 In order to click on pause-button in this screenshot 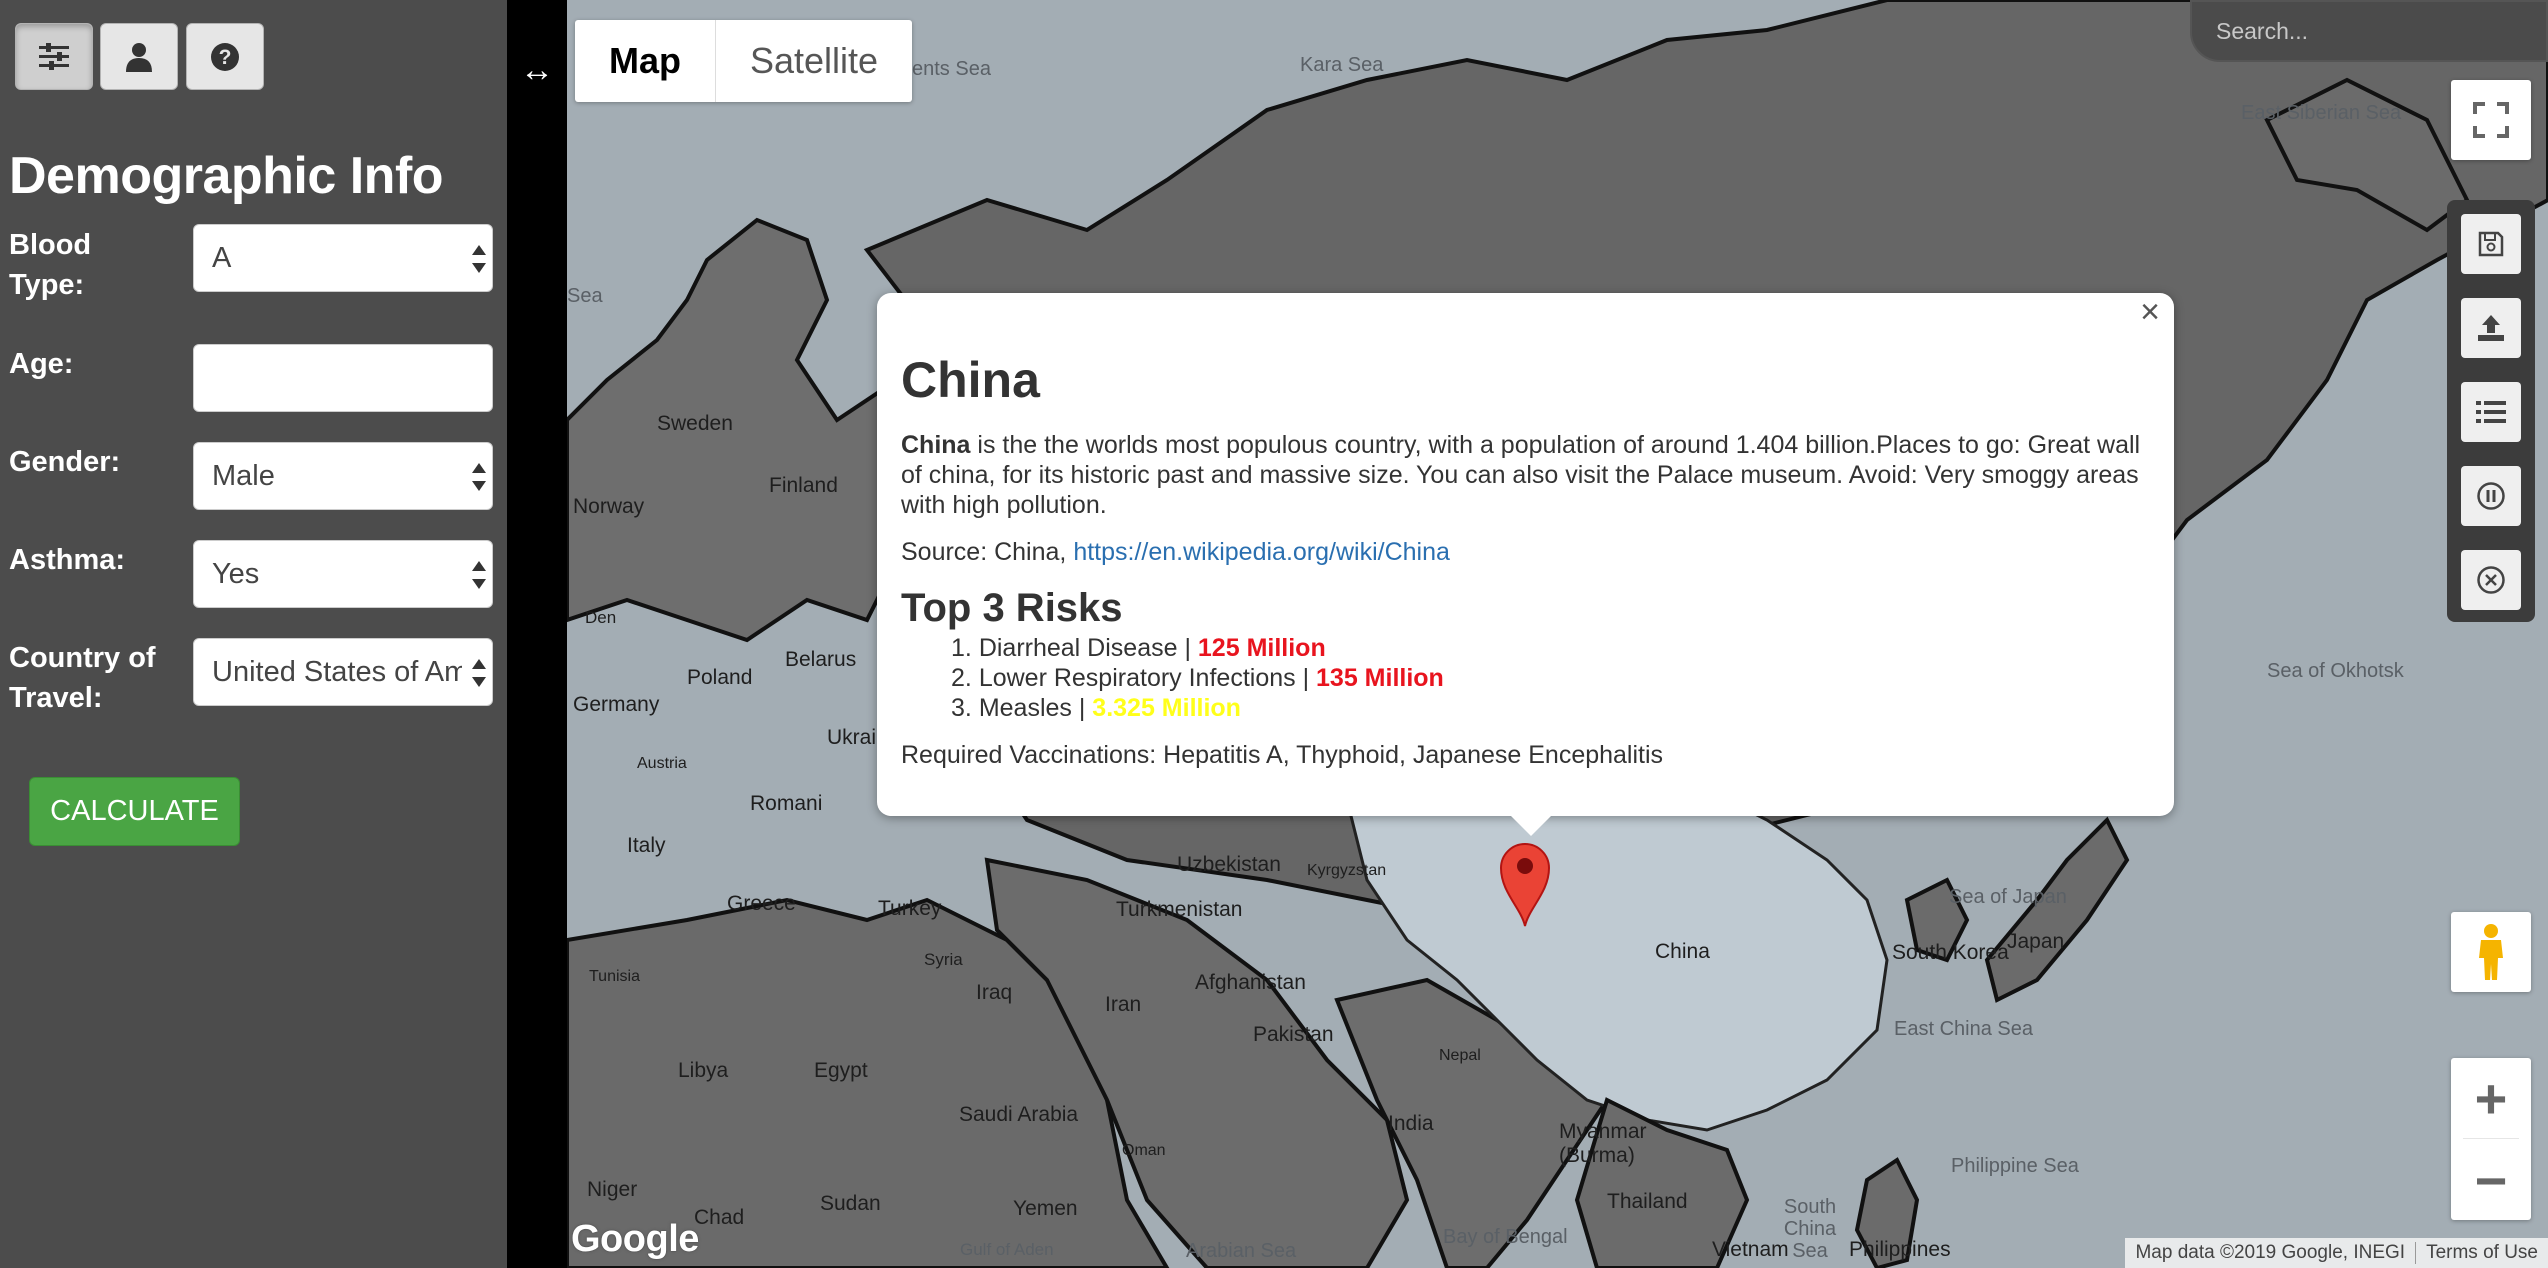, I will do `click(2491, 496)`.